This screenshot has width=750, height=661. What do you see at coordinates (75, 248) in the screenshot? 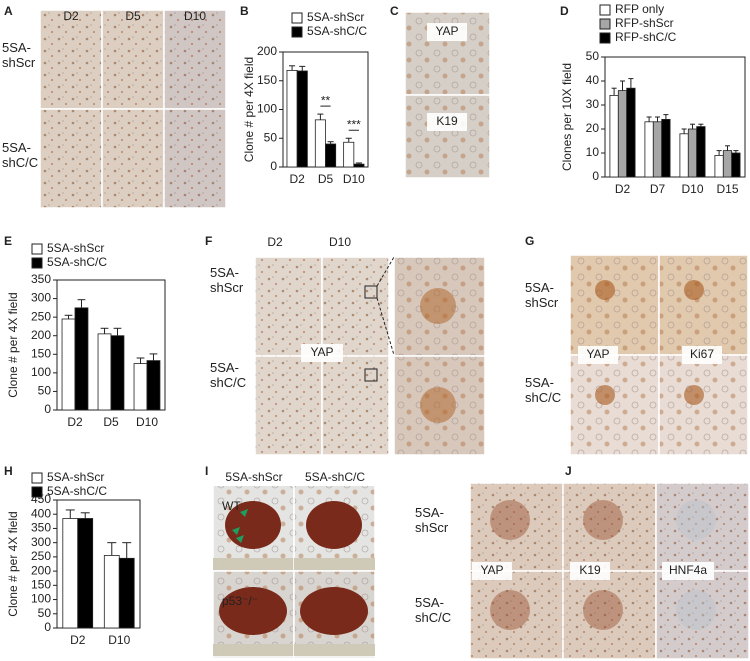
I see `legend-label: 5SA-shScr` at bounding box center [75, 248].